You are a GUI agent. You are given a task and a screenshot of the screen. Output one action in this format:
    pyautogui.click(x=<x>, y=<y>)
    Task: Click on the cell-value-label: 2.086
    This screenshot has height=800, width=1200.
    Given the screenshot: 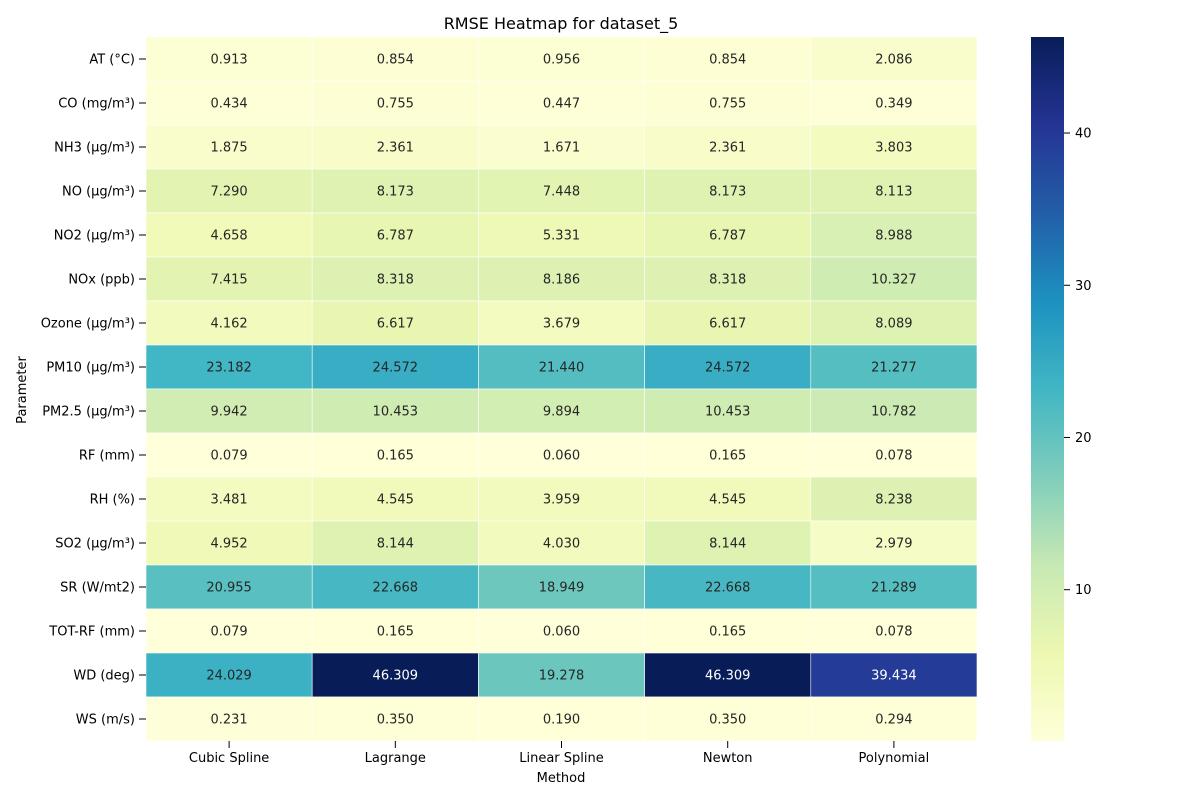 What is the action you would take?
    pyautogui.click(x=893, y=60)
    